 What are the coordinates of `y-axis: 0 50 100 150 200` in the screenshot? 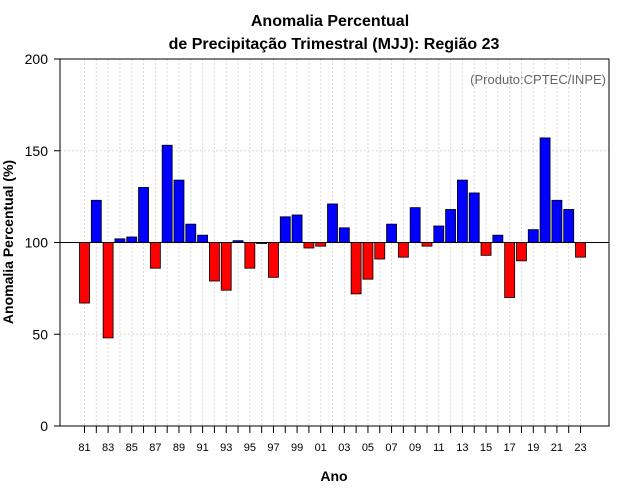 It's located at (42, 242).